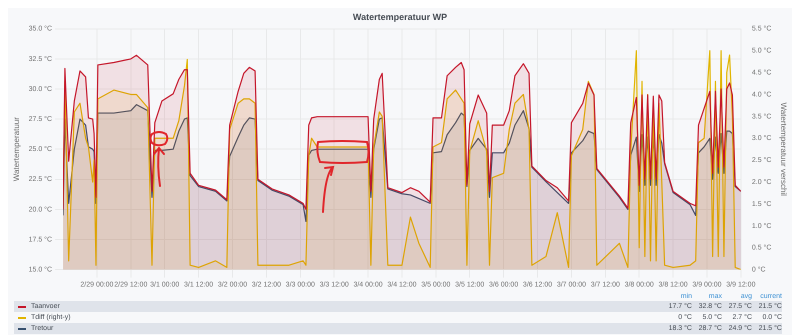 This screenshot has width=800, height=335. What do you see at coordinates (400, 17) in the screenshot?
I see `chart-title: Watertemperatuur WP` at bounding box center [400, 17].